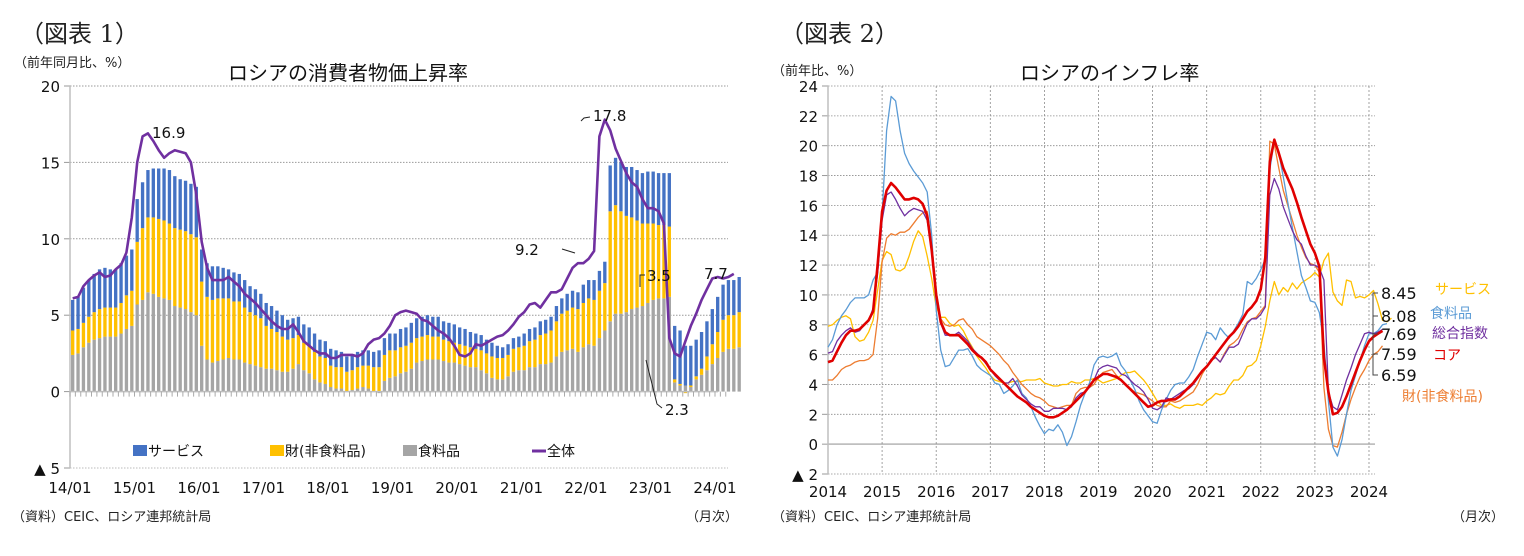  I want to click on figure1-source: （資料）CEIC、ロシア連邦統計局, so click(112, 517).